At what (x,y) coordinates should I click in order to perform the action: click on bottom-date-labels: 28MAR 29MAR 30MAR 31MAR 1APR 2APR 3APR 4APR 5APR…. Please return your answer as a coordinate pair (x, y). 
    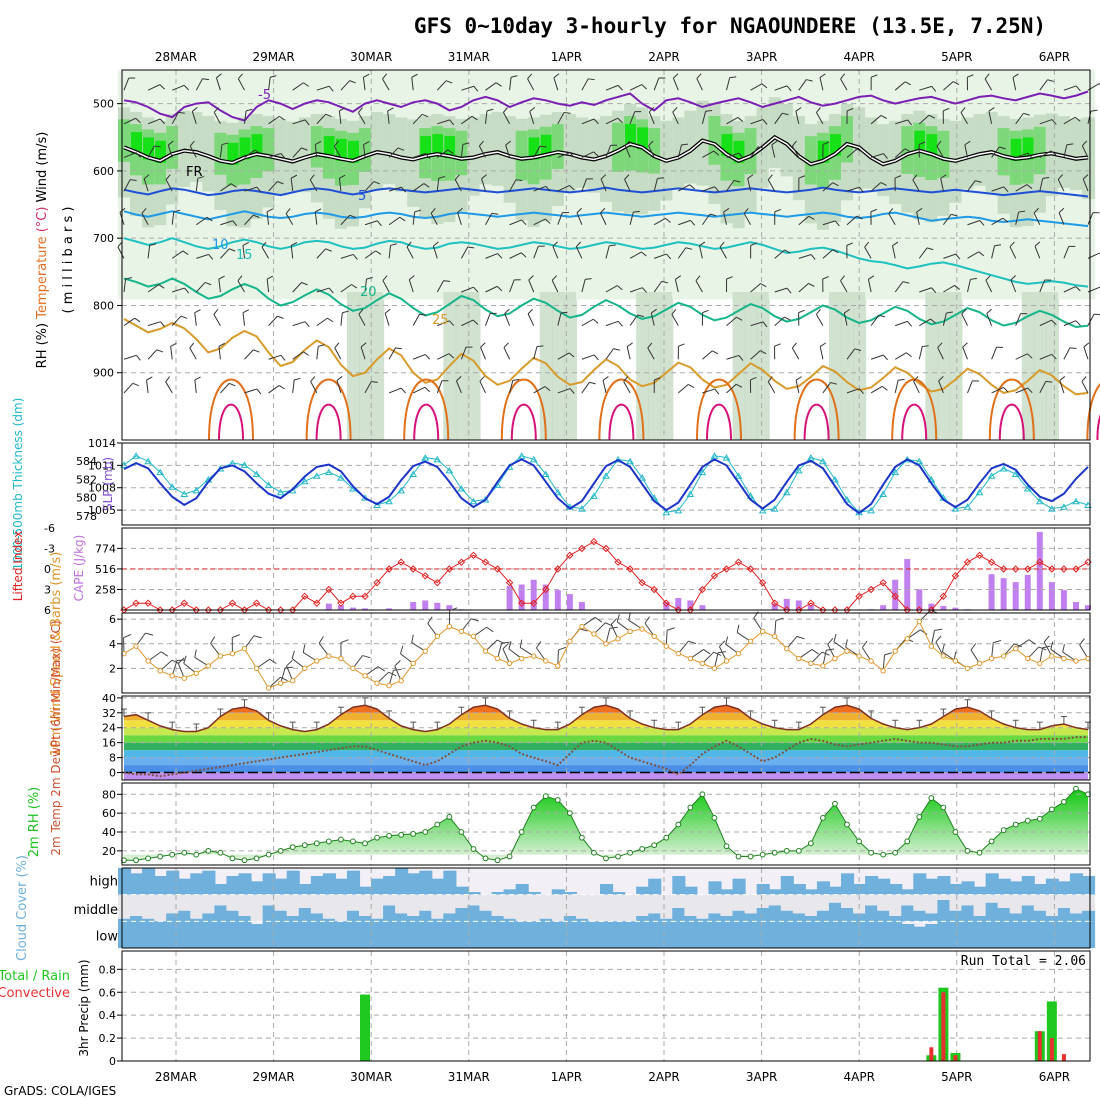
    Looking at the image, I should click on (612, 1077).